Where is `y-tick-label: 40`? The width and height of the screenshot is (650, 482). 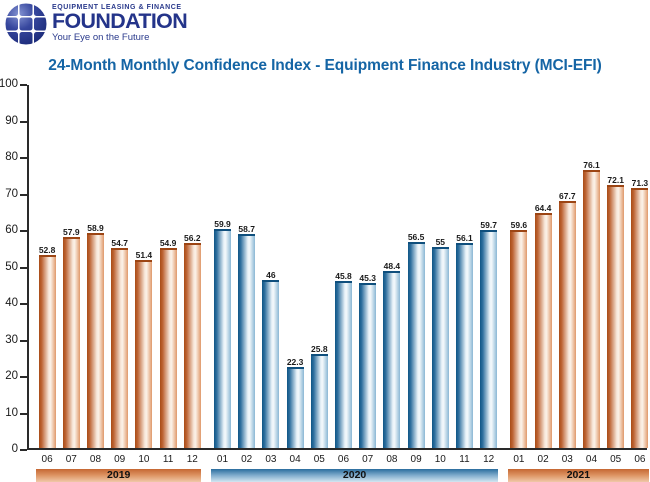 y-tick-label: 40 is located at coordinates (11, 303).